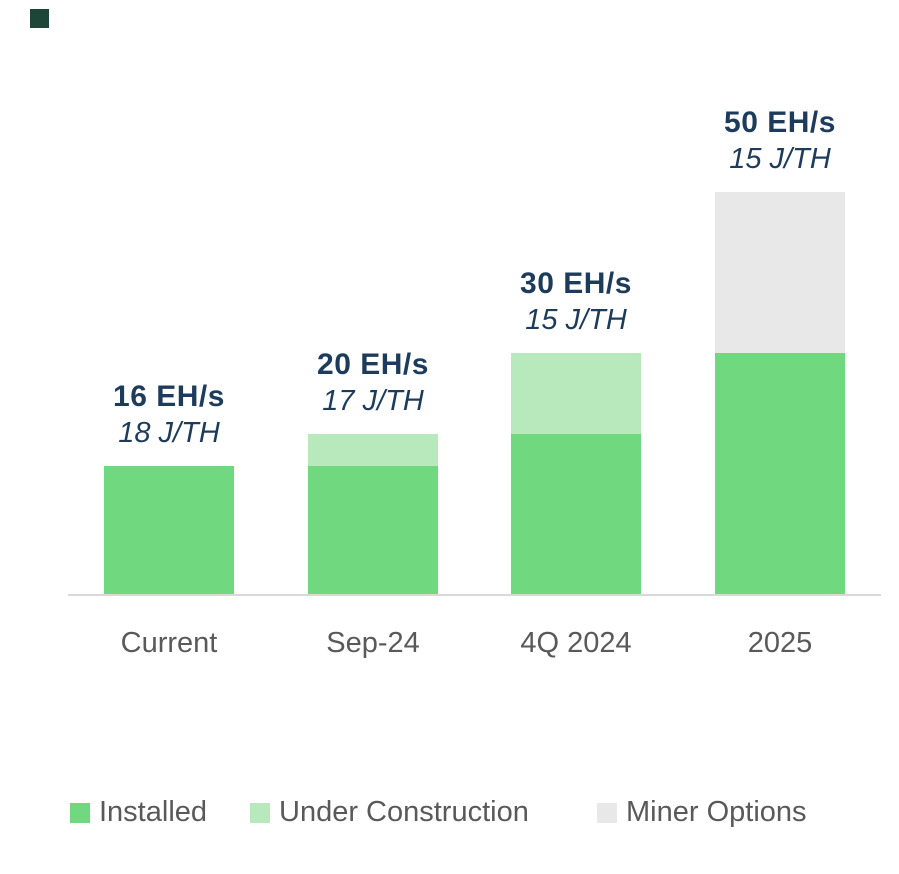  I want to click on legend-swatch-installed, so click(80, 812).